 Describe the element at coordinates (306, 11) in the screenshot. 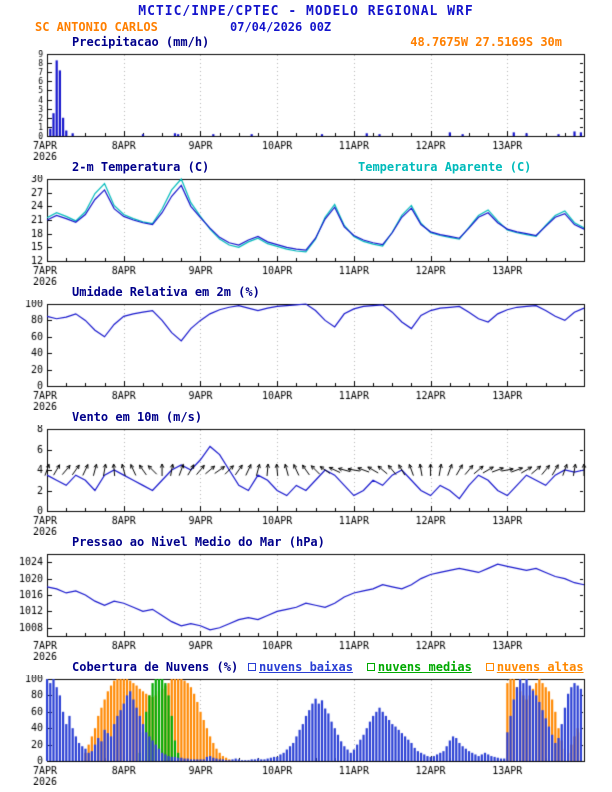

I see `model-title: MCTIC/INPE/CPTEC - MODELO REGIONAL WRF` at that location.